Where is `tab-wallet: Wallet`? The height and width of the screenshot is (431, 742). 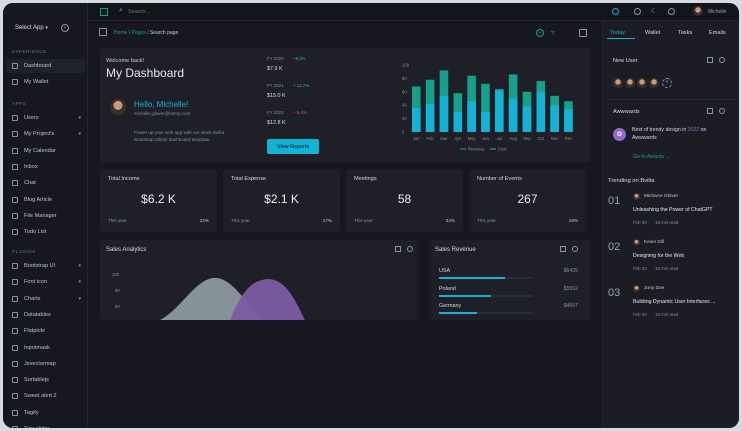 tab-wallet: Wallet is located at coordinates (653, 33).